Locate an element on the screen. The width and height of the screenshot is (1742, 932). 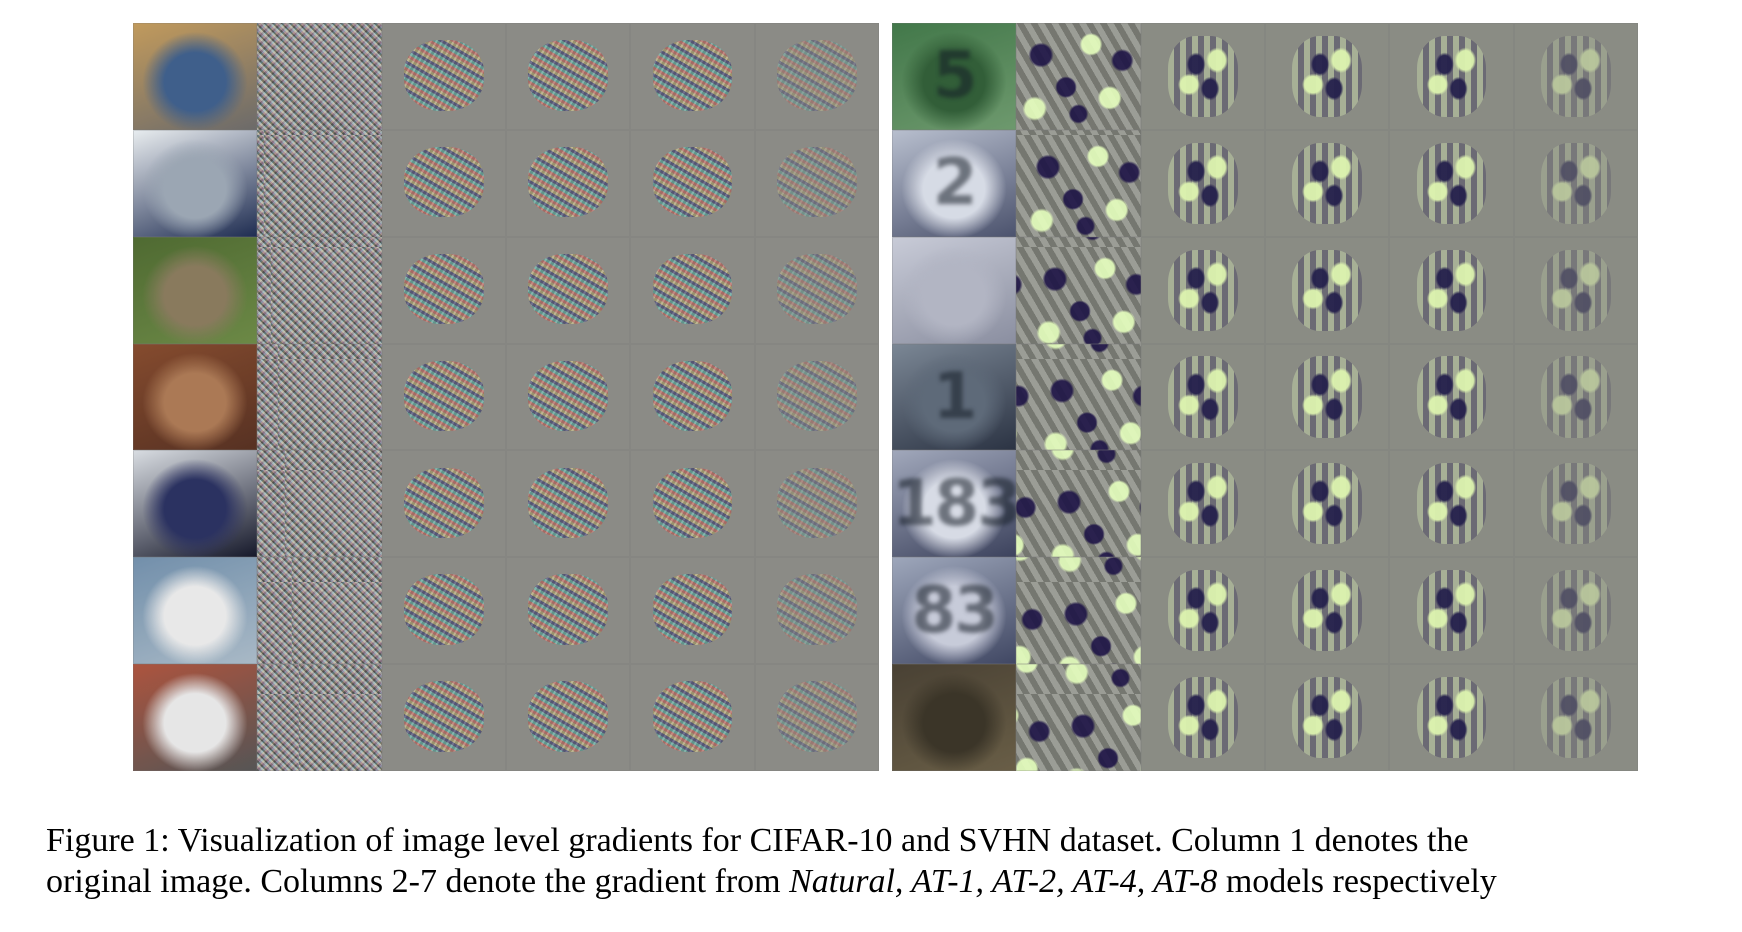
svhn-original-image-row-2: 2 is located at coordinates (954, 183).